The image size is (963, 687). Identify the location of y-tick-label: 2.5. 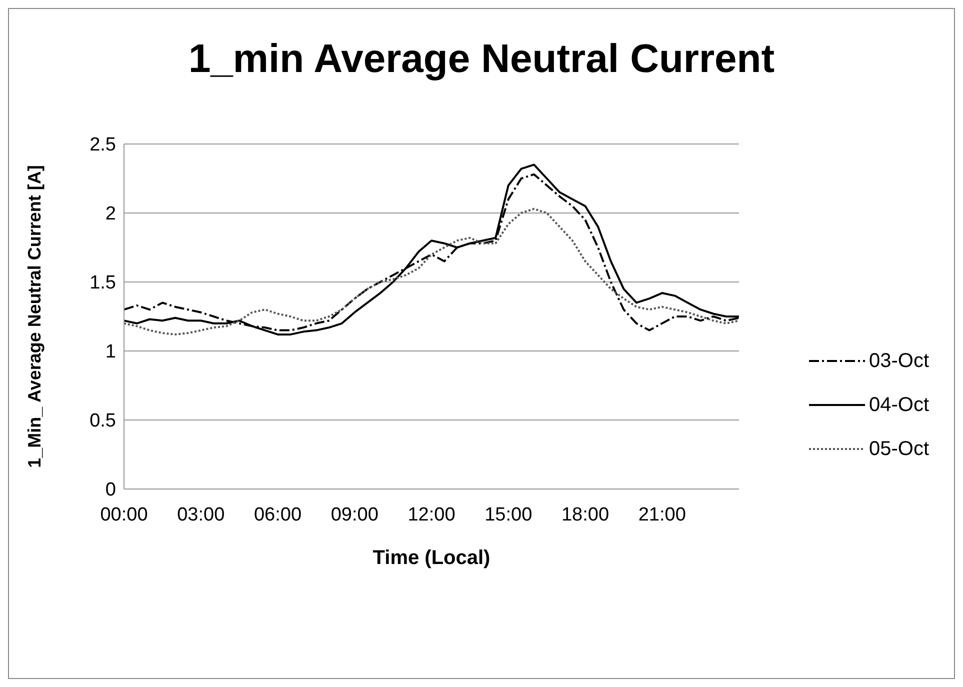
(103, 145).